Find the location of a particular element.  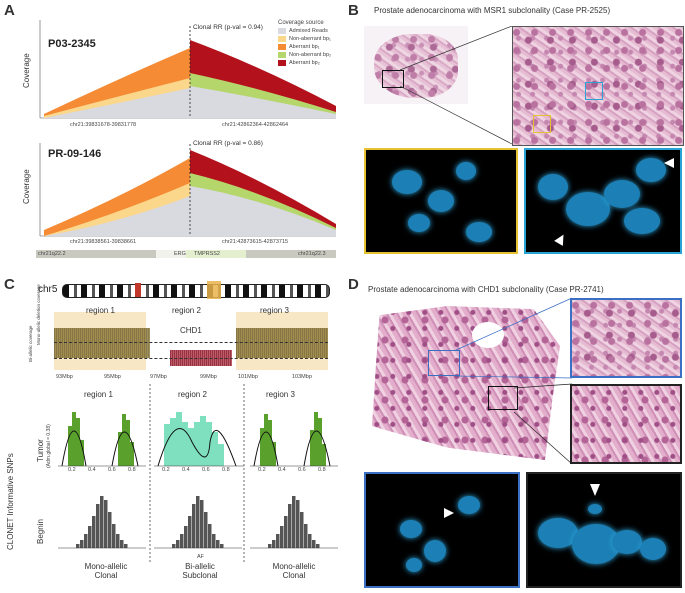

region2-label: region 2 is located at coordinates (192, 394).